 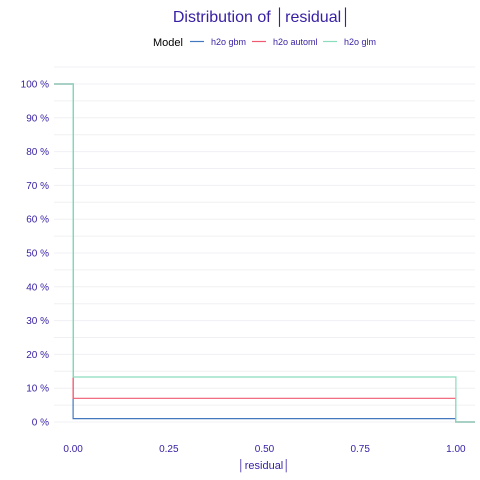 I want to click on legend-label: h2o automl, so click(x=295, y=42).